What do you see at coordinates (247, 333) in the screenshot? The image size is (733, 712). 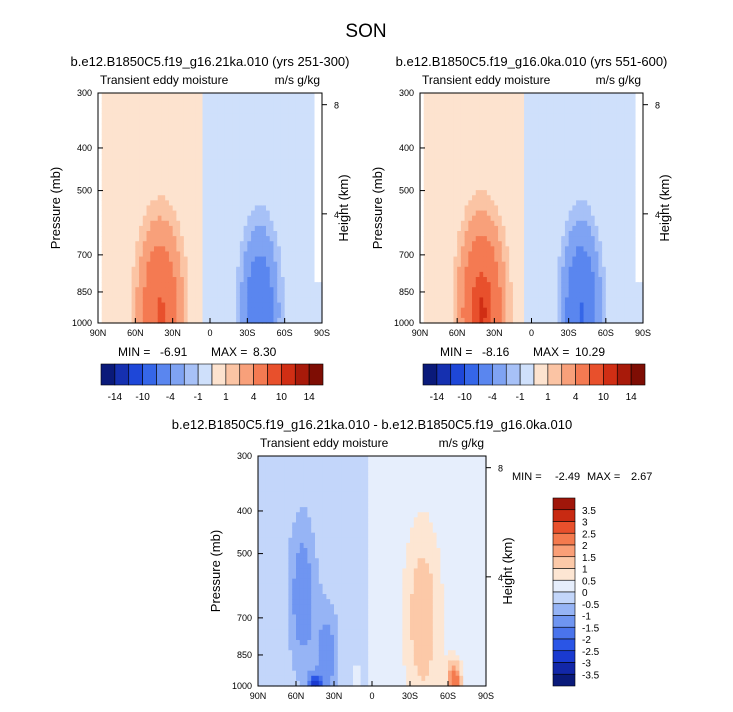 I see `x-tick-label: 30S` at bounding box center [247, 333].